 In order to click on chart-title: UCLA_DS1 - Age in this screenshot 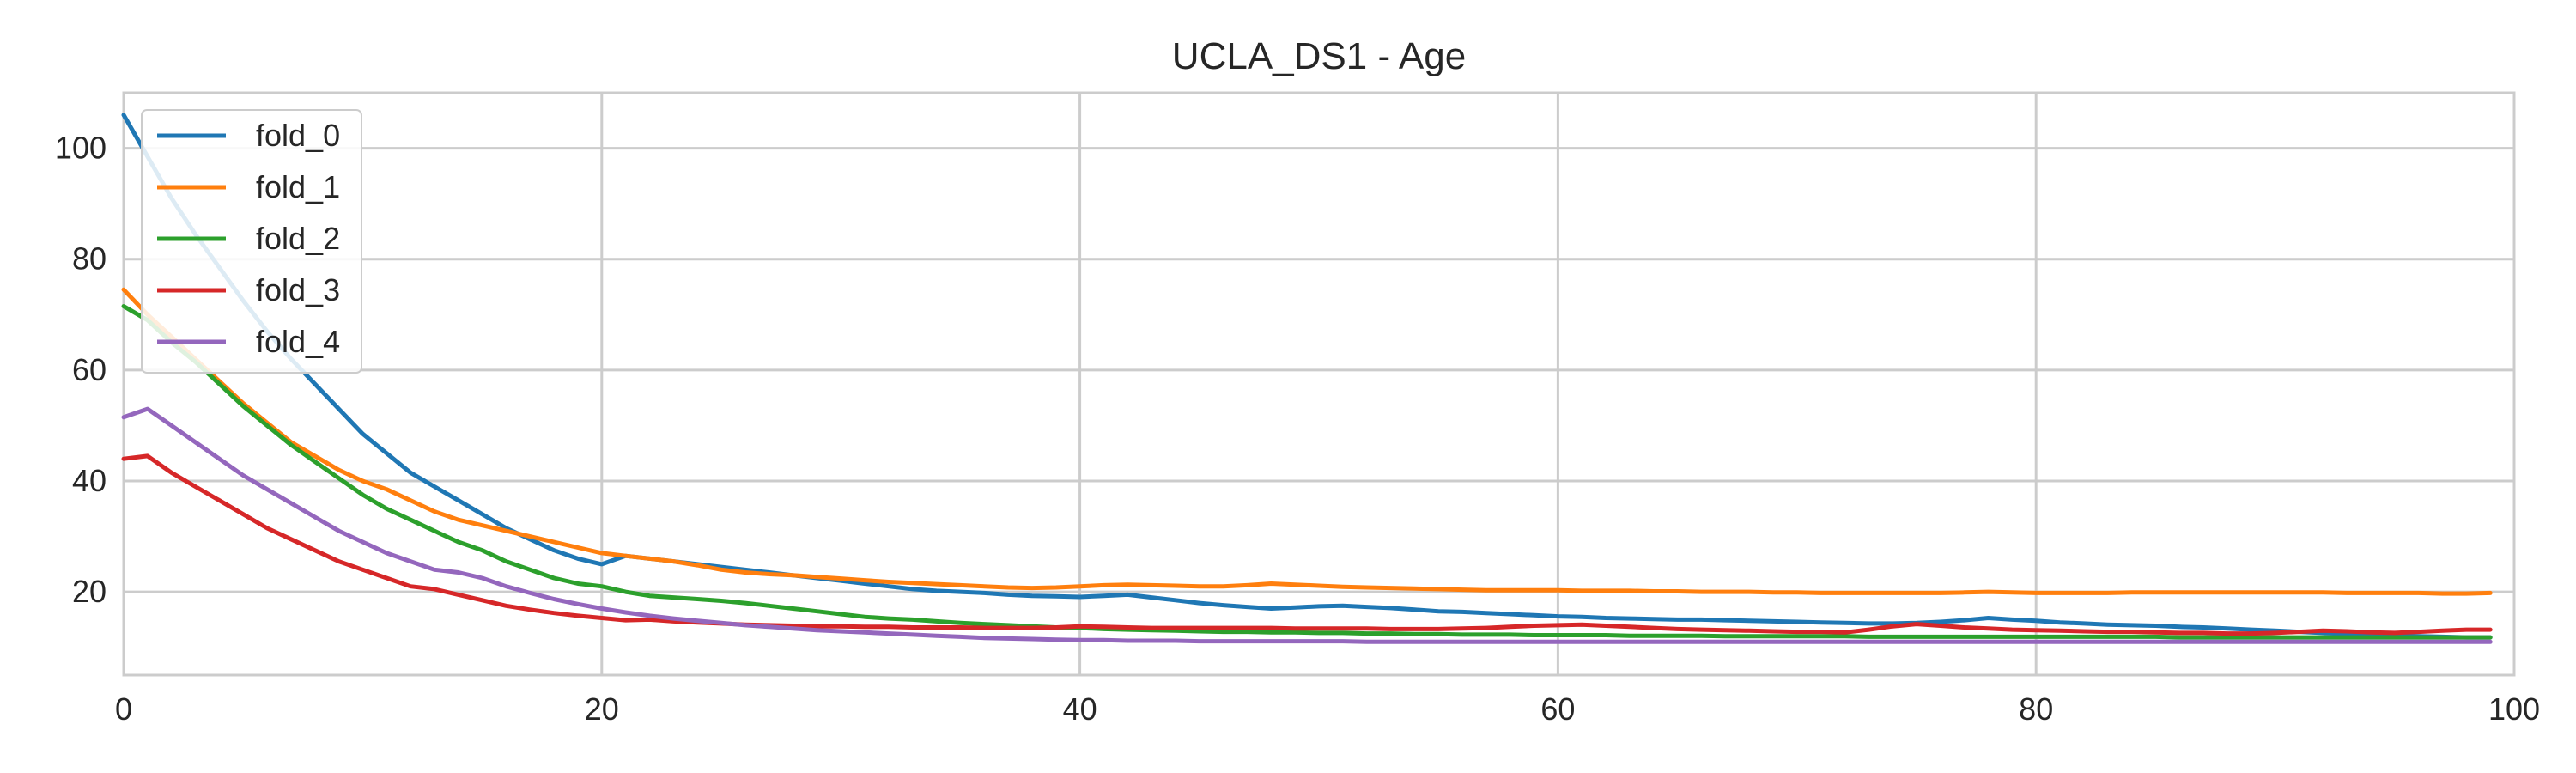, I will do `click(1319, 56)`.